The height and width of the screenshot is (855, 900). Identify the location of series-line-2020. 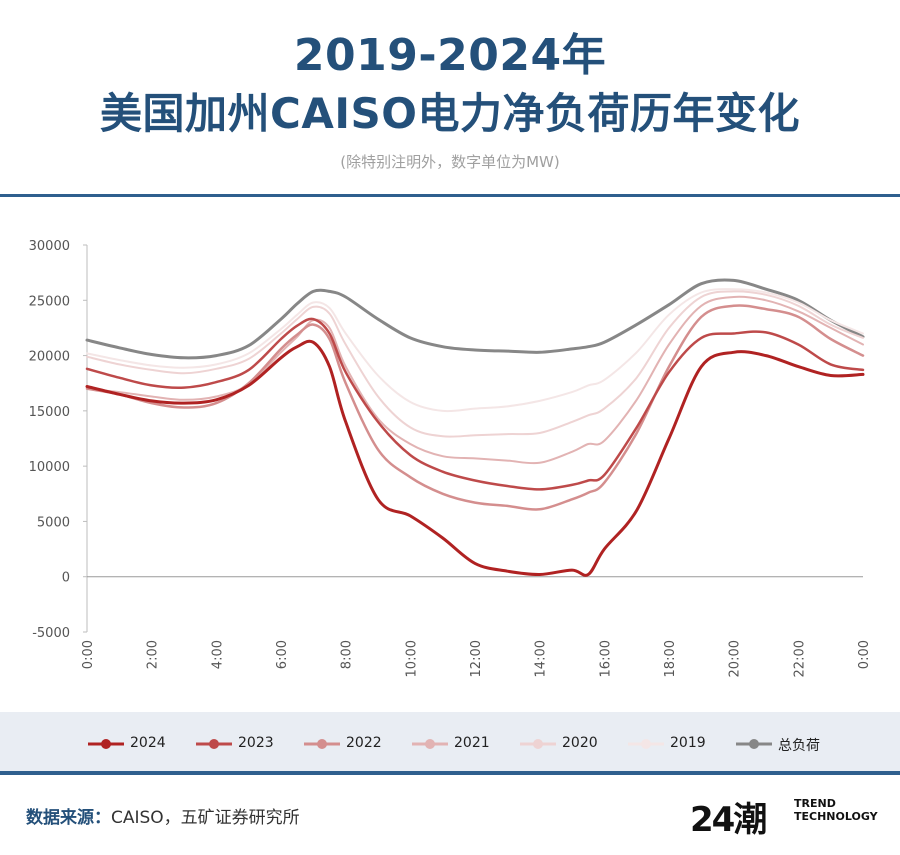
(475, 364).